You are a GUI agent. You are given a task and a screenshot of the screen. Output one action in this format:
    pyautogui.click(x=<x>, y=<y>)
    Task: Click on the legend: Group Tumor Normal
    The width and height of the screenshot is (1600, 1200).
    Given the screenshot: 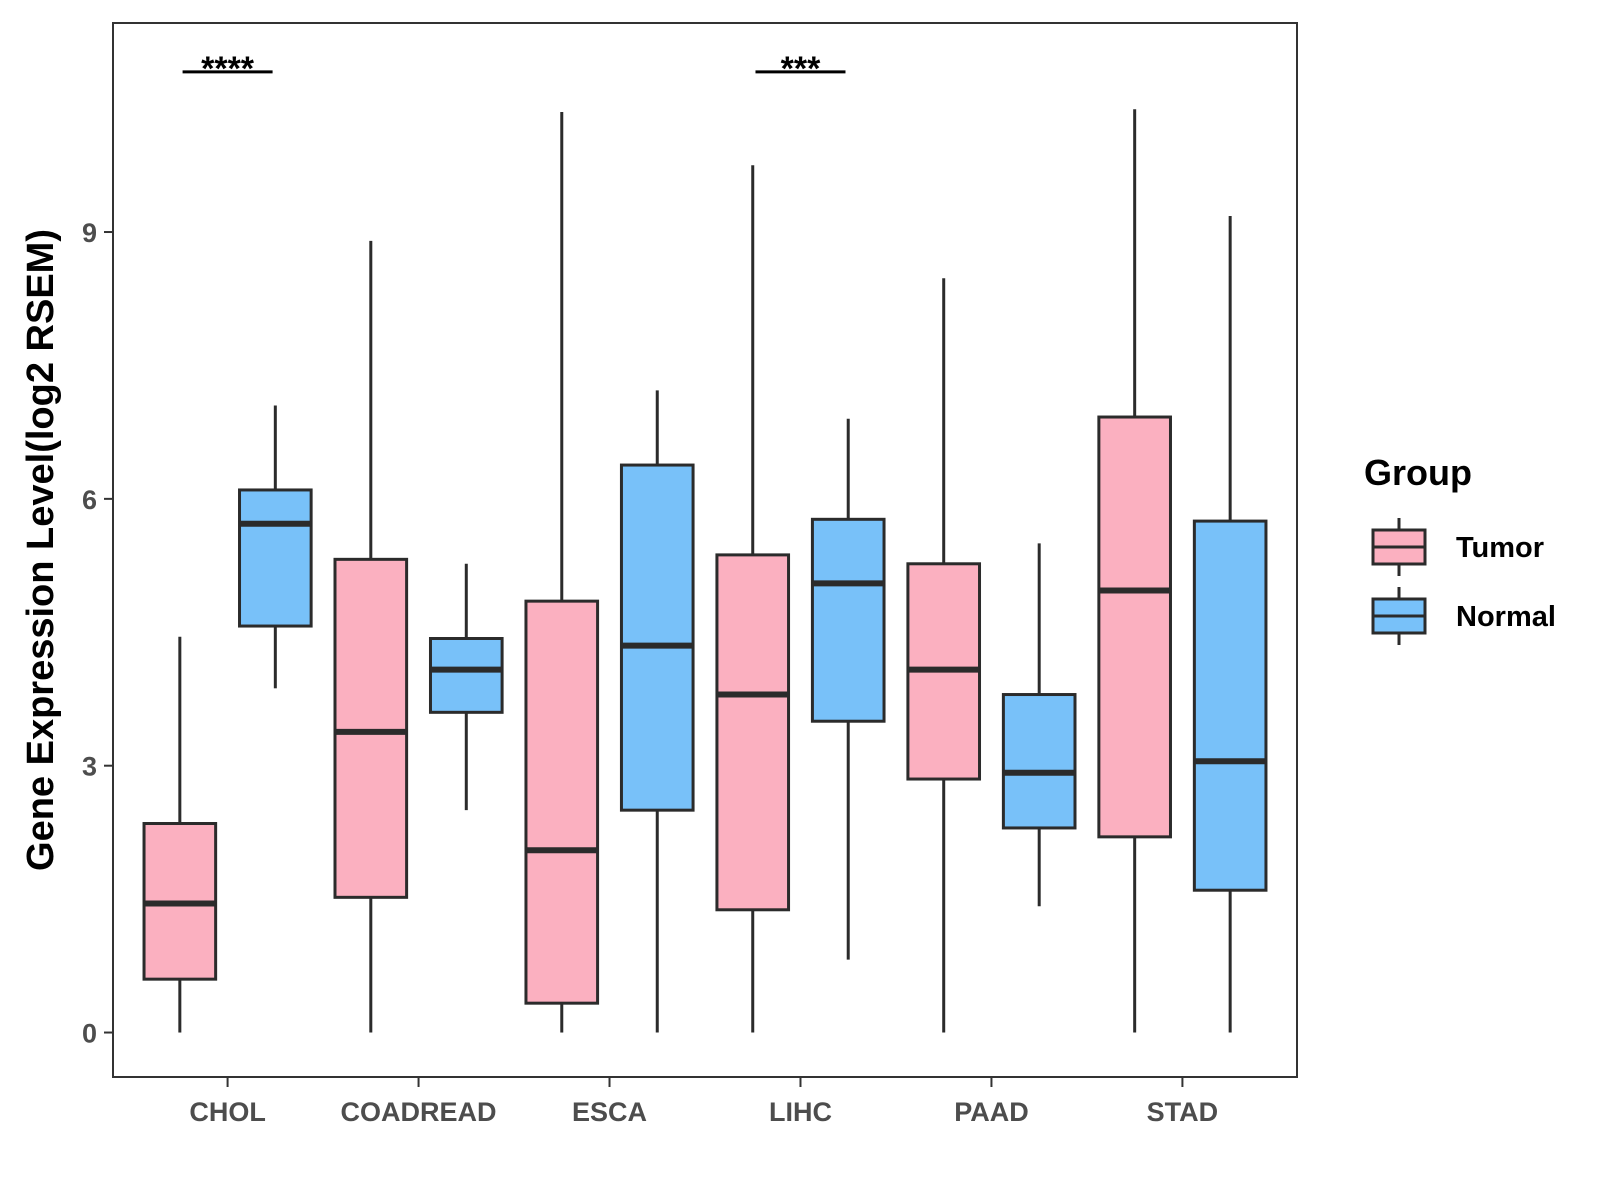 What is the action you would take?
    pyautogui.click(x=1460, y=548)
    